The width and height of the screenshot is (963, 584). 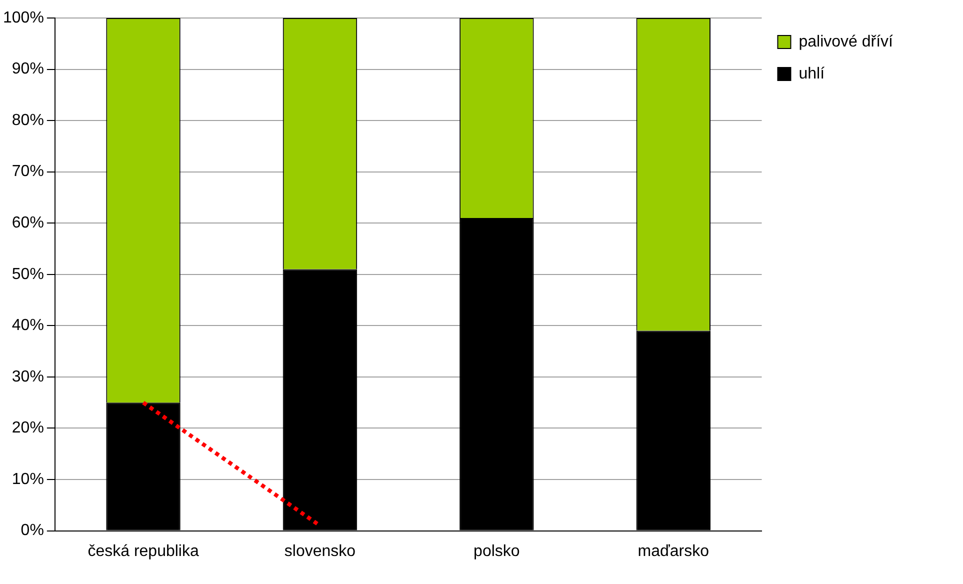 I want to click on y-tick-label: 90%, so click(x=28, y=69).